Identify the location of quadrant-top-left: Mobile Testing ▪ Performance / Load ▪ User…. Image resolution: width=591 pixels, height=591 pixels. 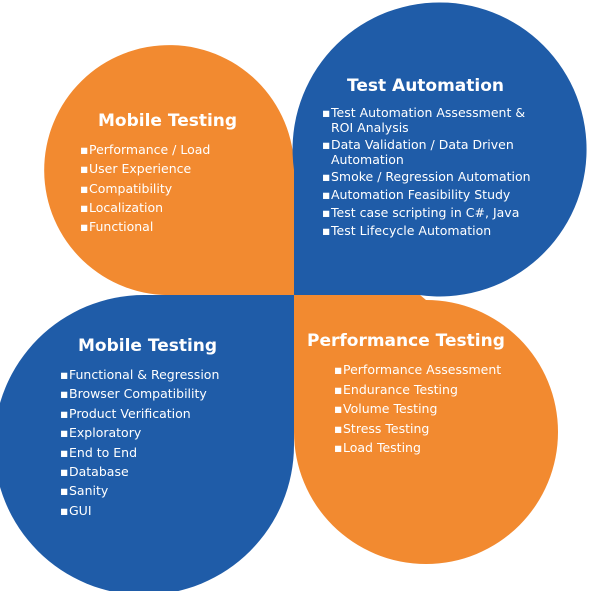
(158, 174).